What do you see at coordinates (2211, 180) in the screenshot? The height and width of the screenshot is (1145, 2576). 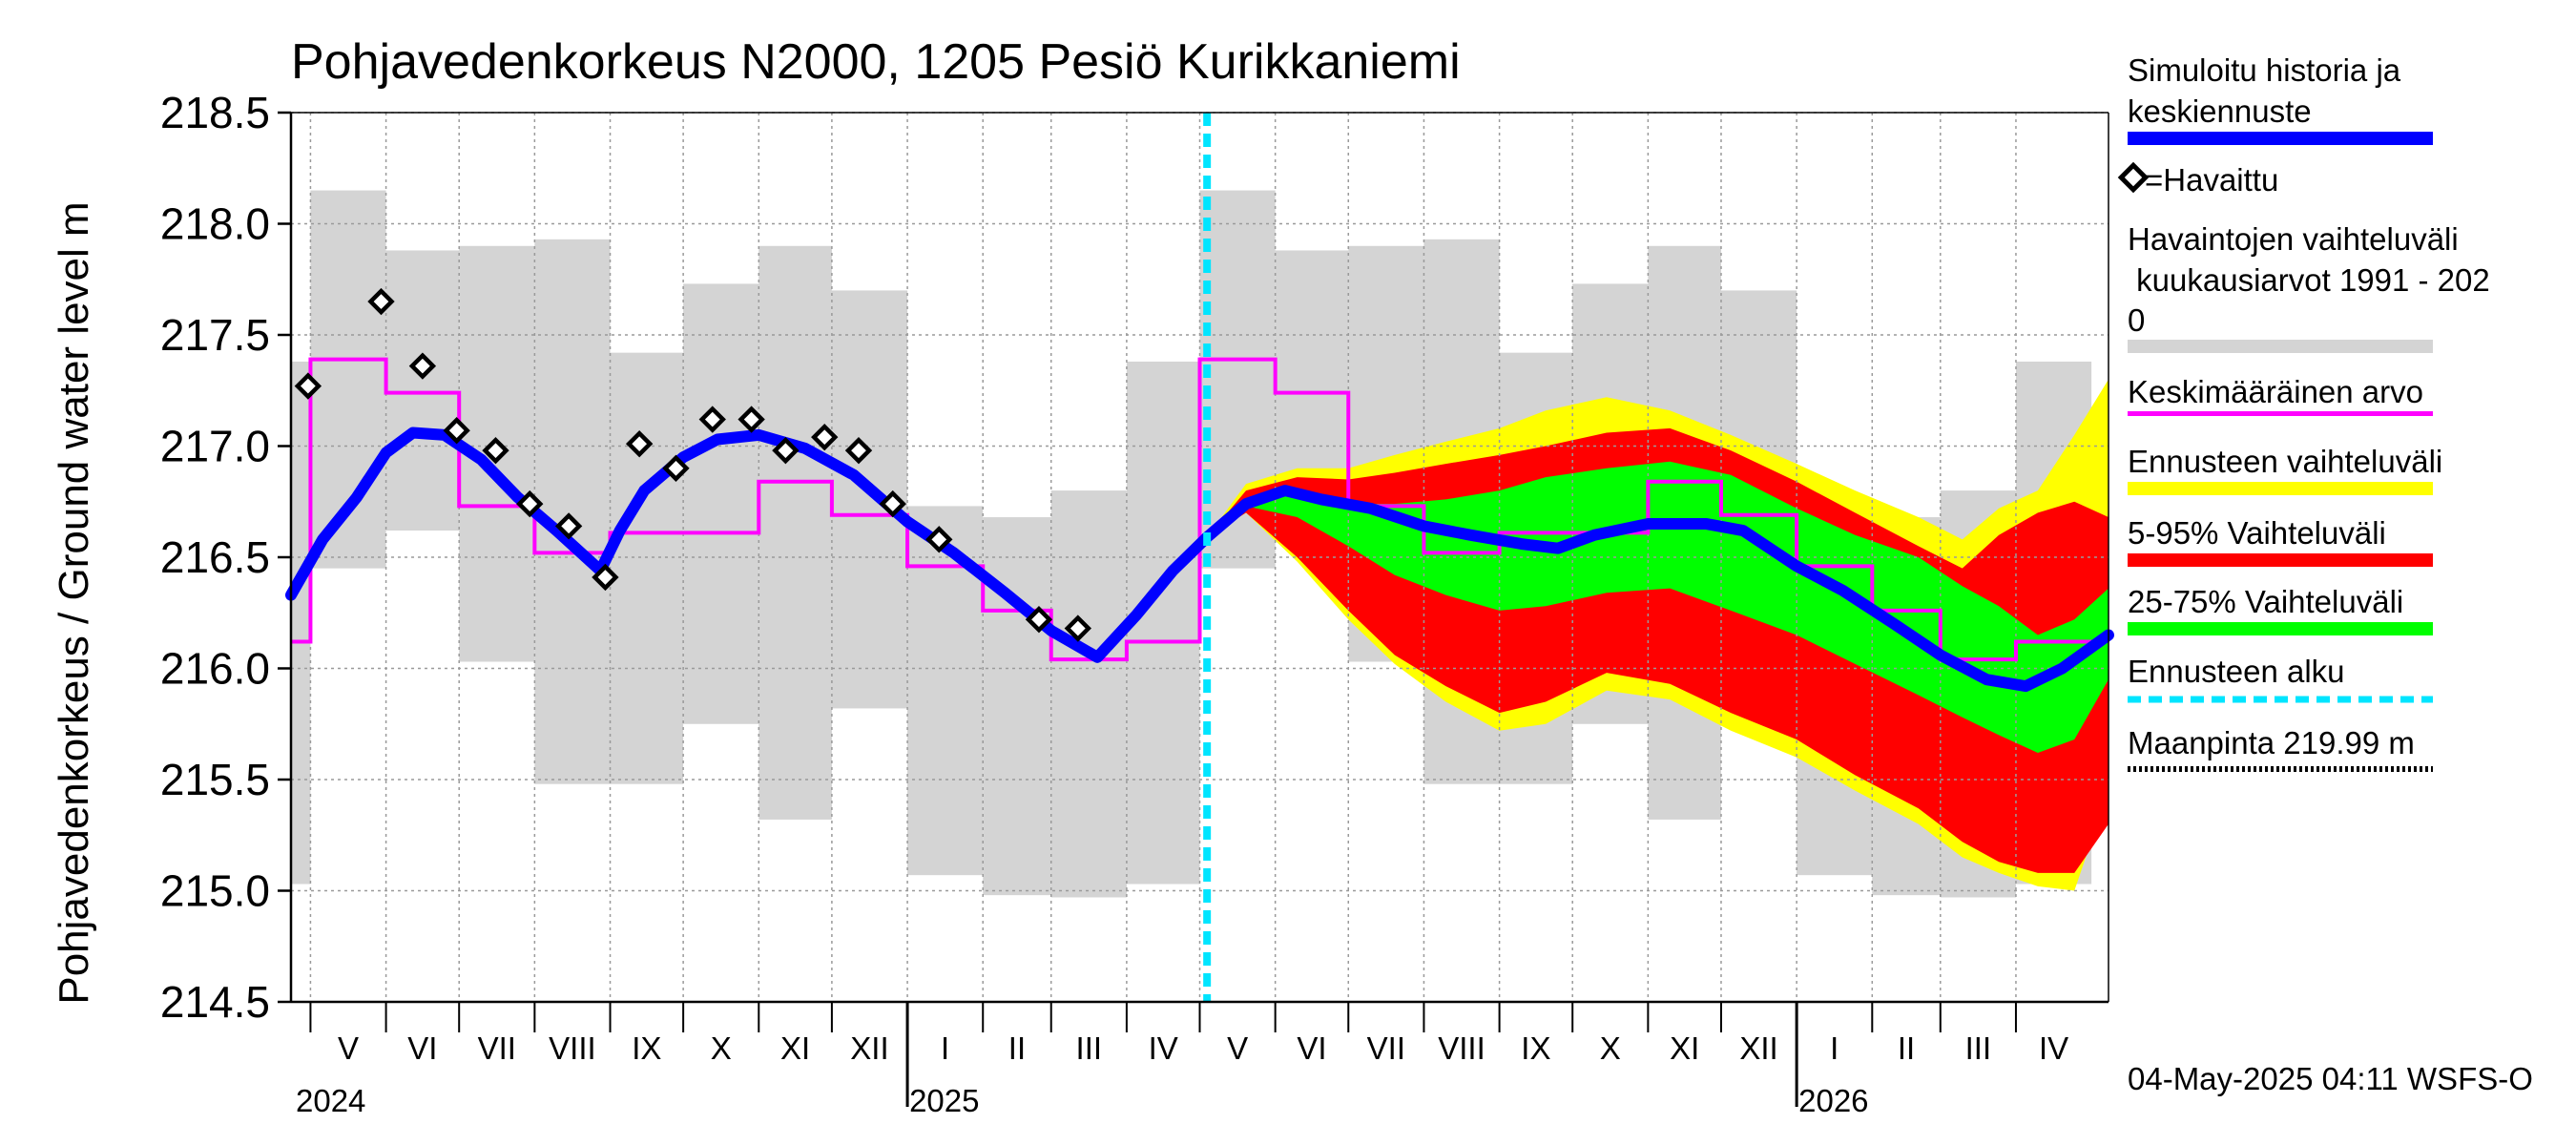 I see `legend-observed-label: =Havaittu` at bounding box center [2211, 180].